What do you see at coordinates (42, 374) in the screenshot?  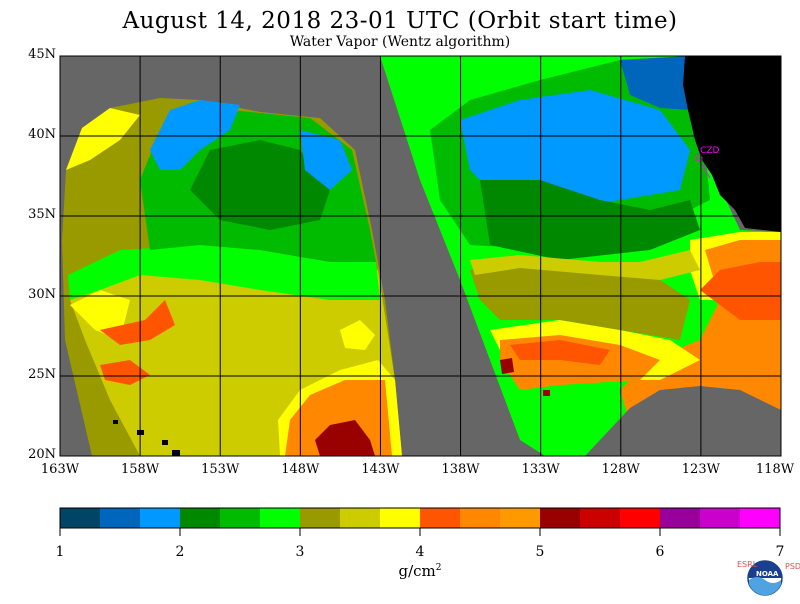 I see `latitude-label: 25N` at bounding box center [42, 374].